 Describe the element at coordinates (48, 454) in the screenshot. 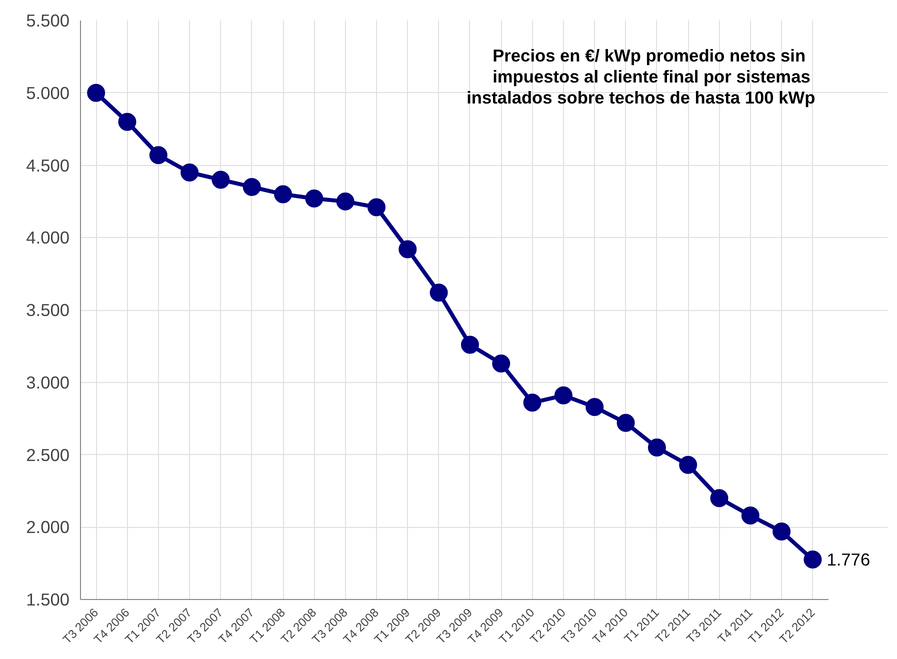

I see `y-tick-label: 2.500` at that location.